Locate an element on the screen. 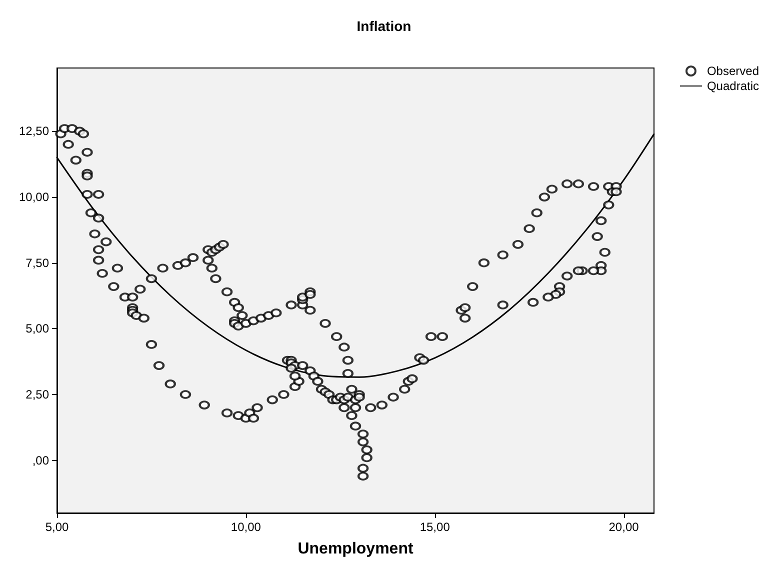 The width and height of the screenshot is (768, 562). x-axis-title: Unemployment is located at coordinates (356, 549).